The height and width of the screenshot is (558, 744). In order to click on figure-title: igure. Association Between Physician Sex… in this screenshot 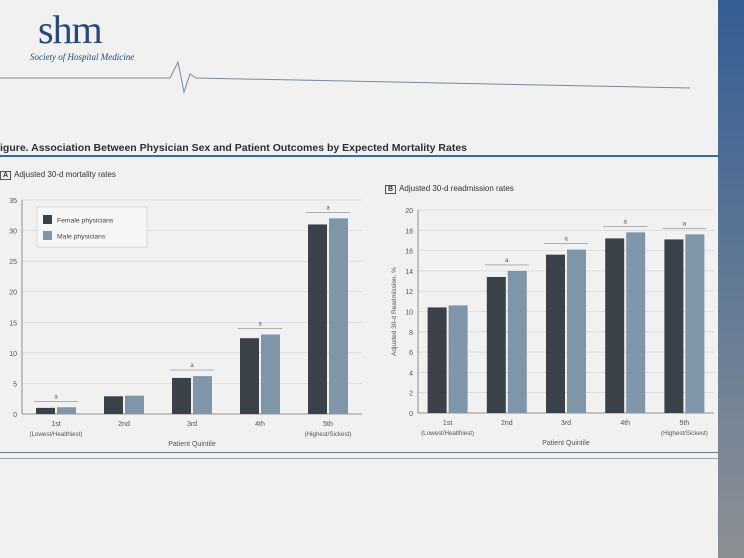, I will do `click(233, 148)`.